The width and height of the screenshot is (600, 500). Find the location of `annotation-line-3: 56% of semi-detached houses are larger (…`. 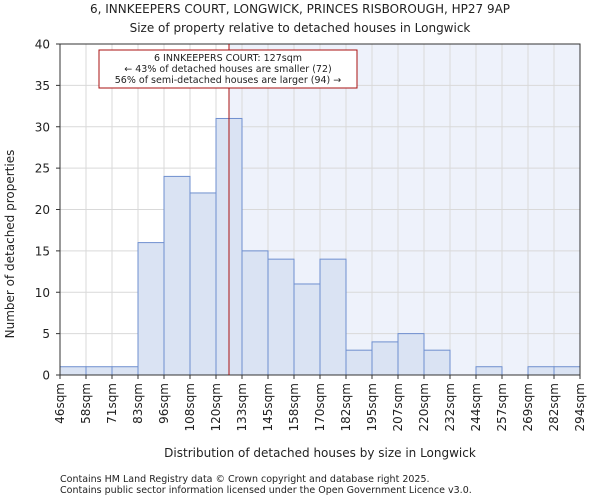

annotation-line-3: 56% of semi-detached houses are larger (… is located at coordinates (228, 80).